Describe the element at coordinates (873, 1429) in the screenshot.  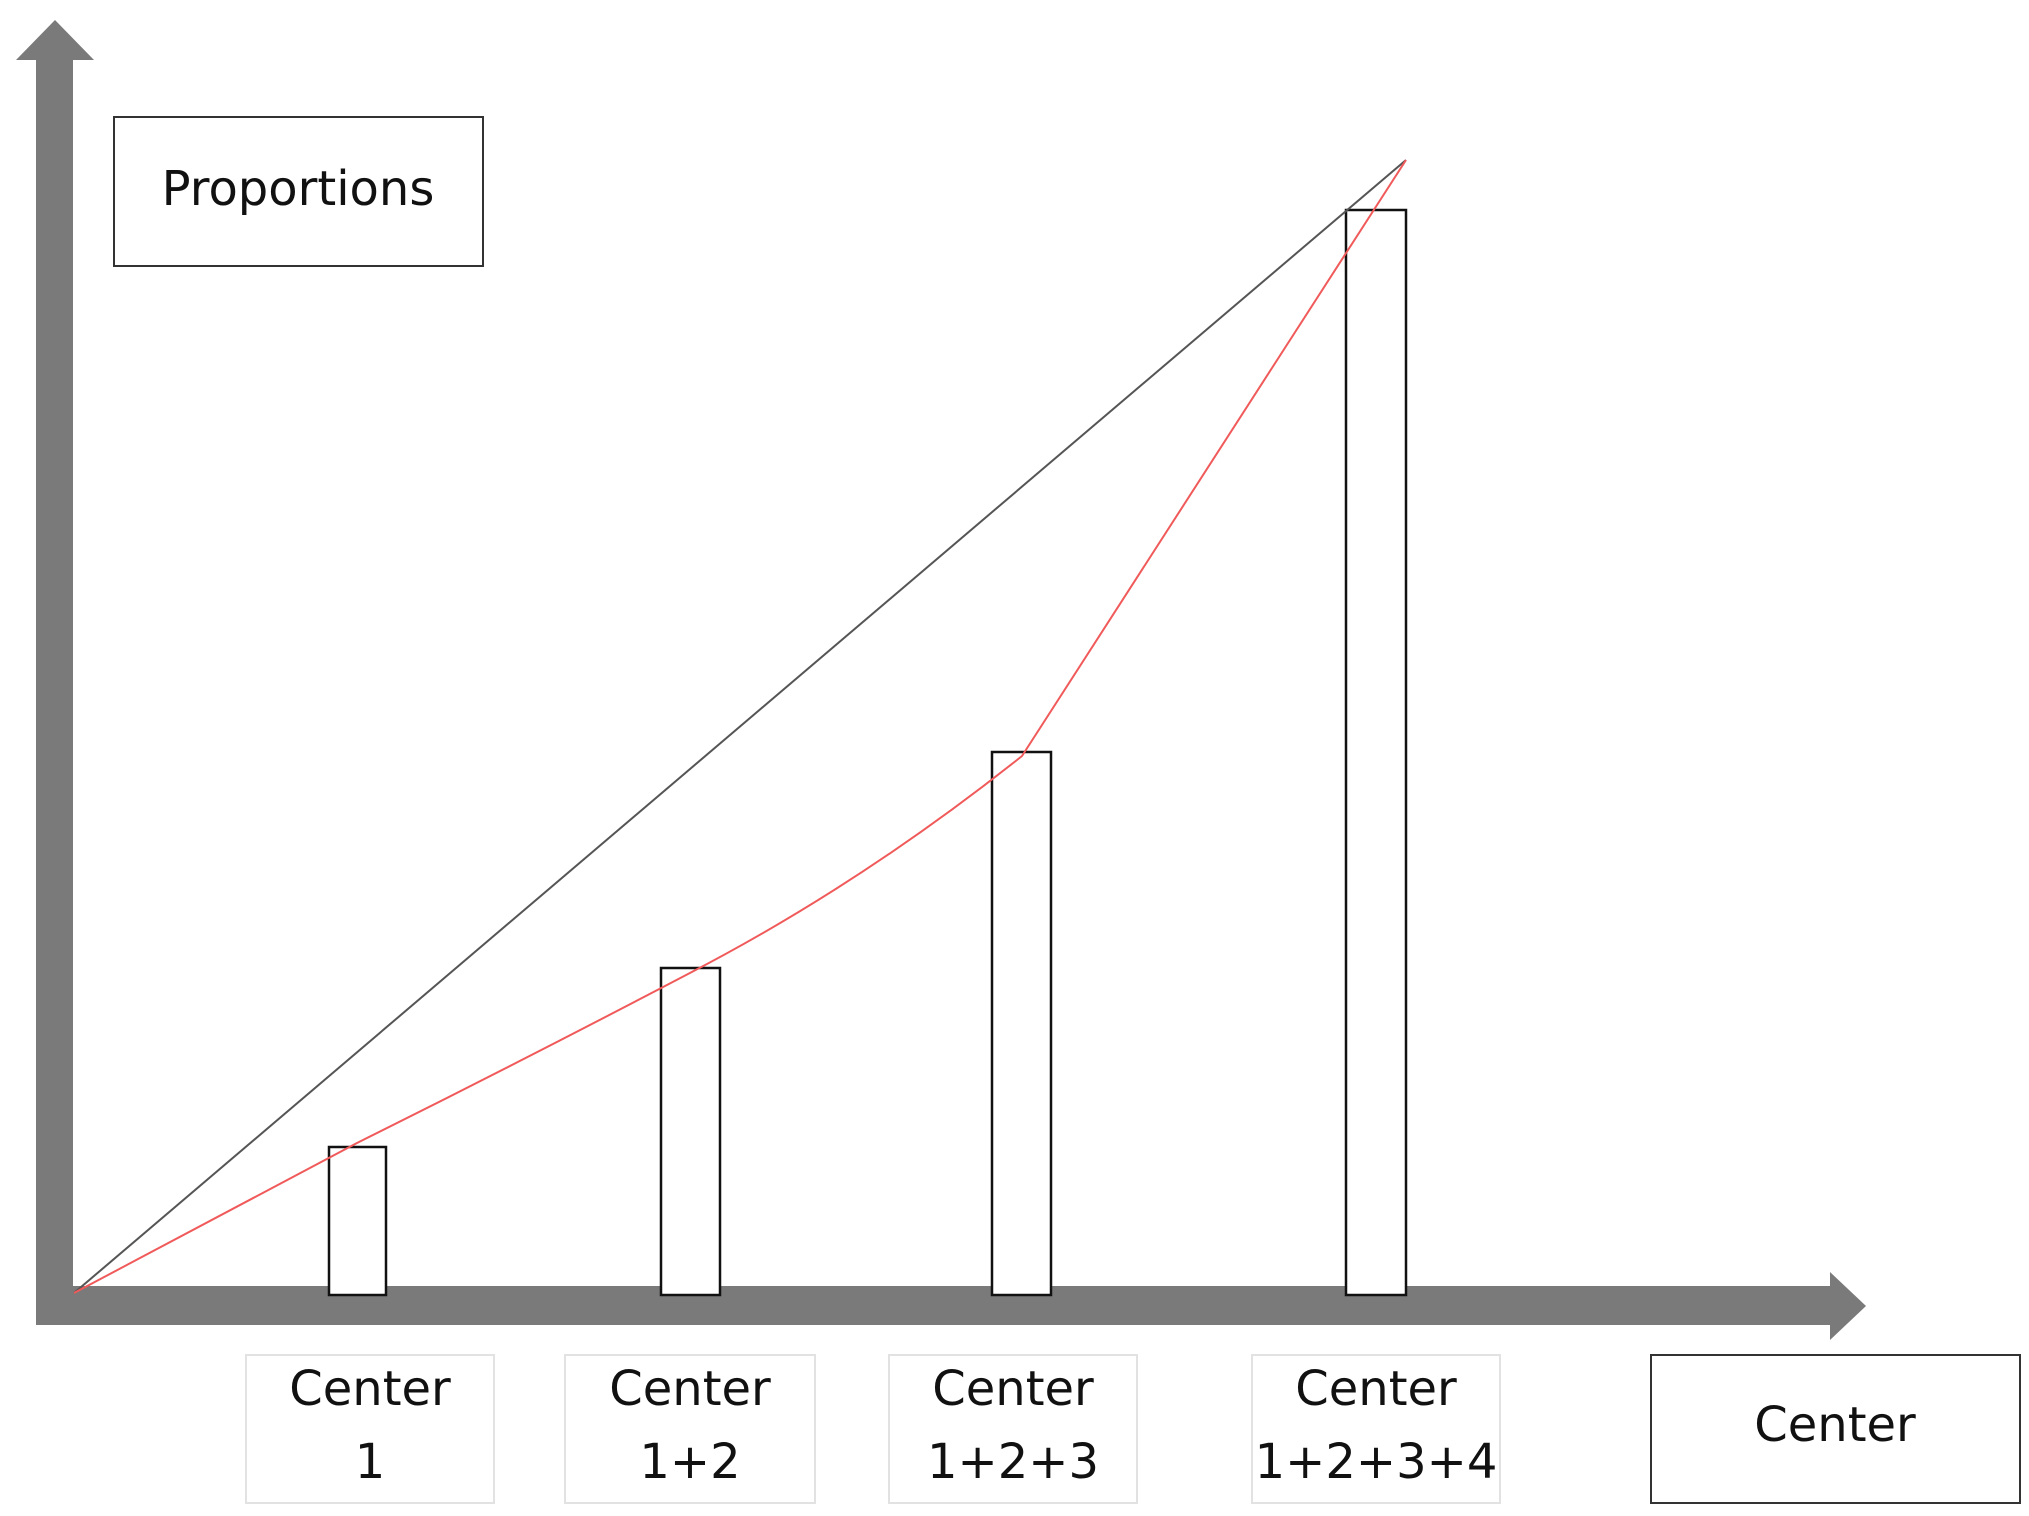
I see `category-labels: Center 1 Center 1+2 Center 1+2+3 Center 1+2+3+4` at that location.